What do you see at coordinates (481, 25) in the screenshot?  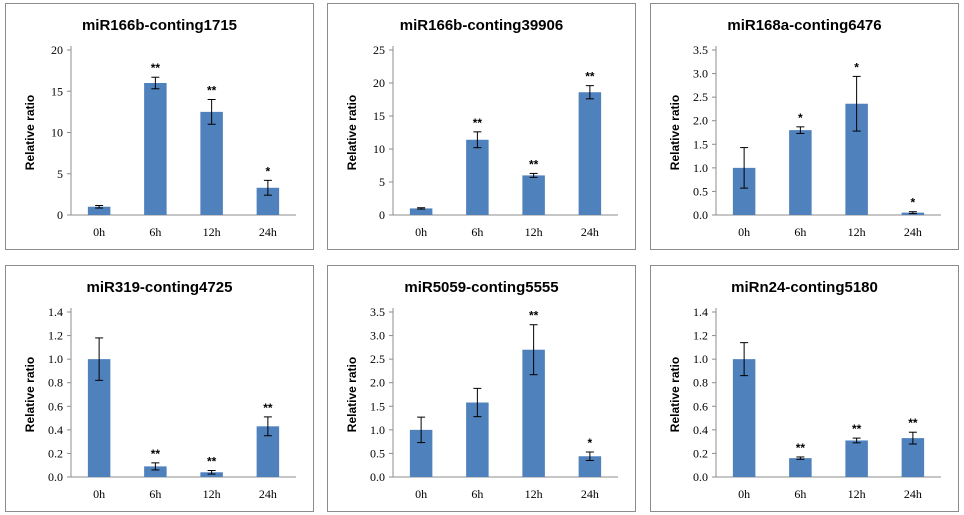 I see `chart-title: miR166b-conting39906` at bounding box center [481, 25].